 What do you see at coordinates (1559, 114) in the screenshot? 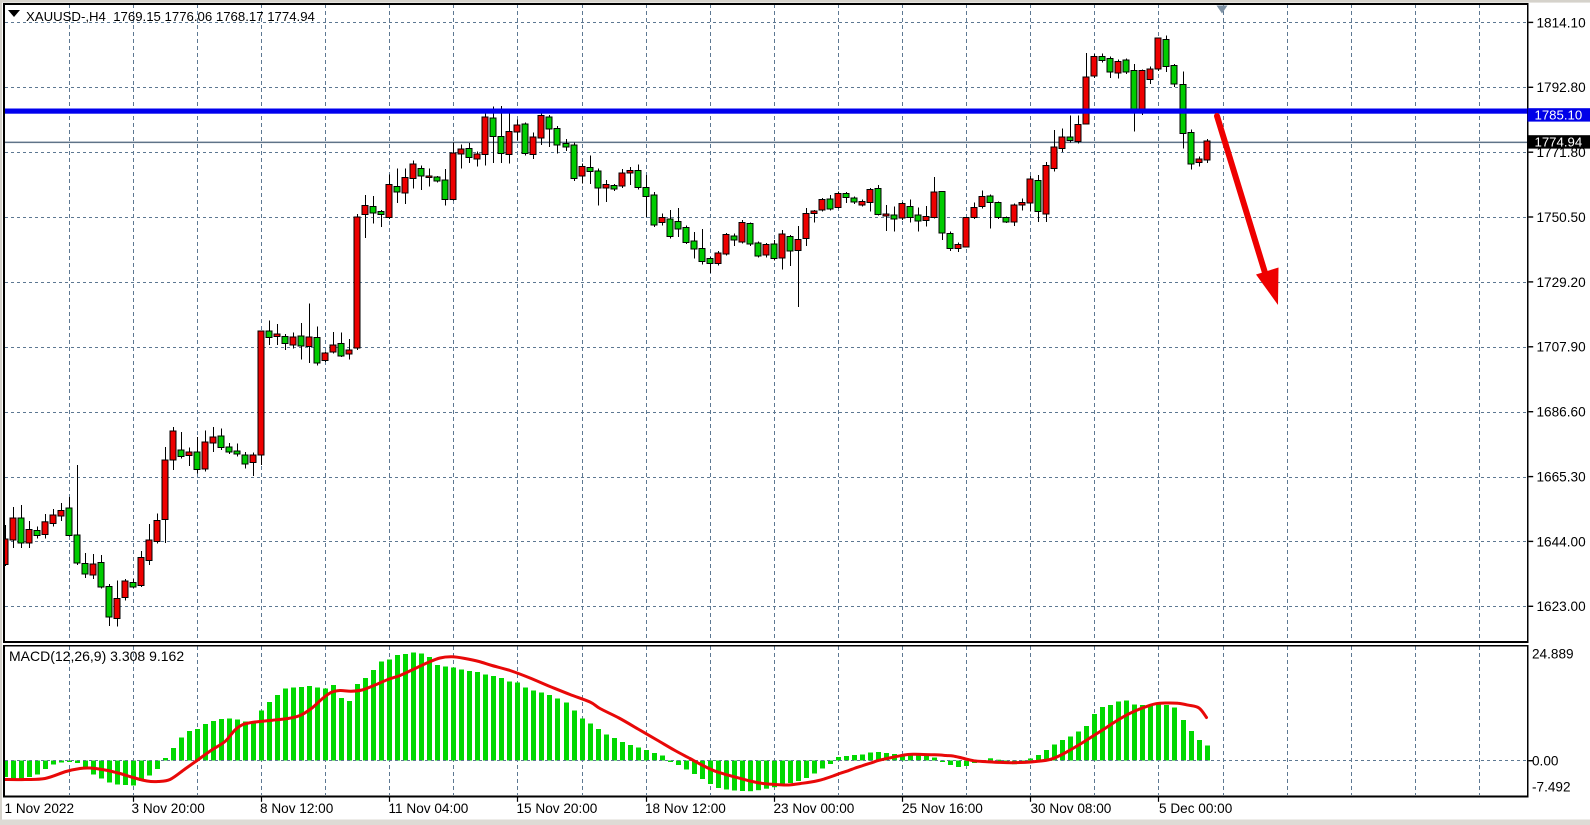
I see `svg-text: 1785.10` at bounding box center [1559, 114].